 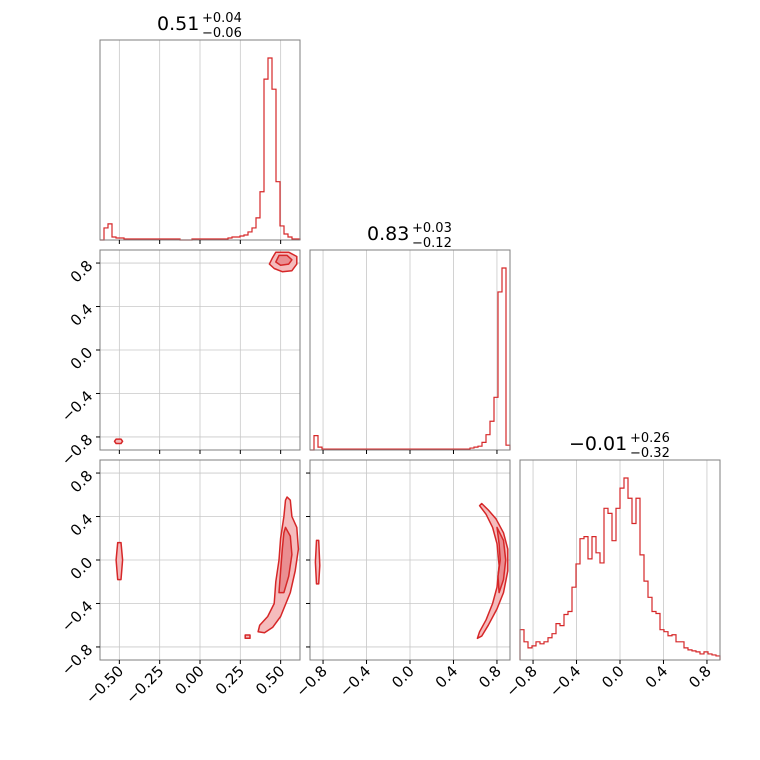 I want to click on title-param-0: 0.51, so click(x=178, y=24).